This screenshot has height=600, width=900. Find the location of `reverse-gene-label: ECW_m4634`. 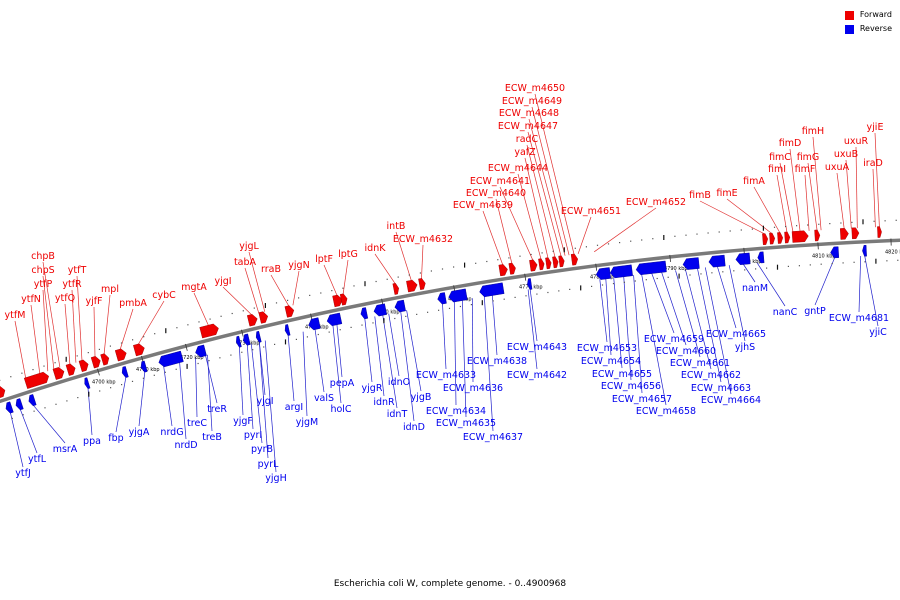

reverse-gene-label: ECW_m4634 is located at coordinates (456, 411).